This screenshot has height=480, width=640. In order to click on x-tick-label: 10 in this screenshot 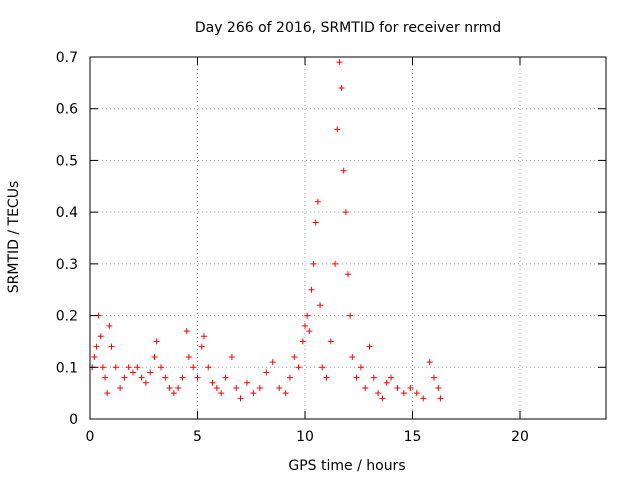, I will do `click(305, 437)`.